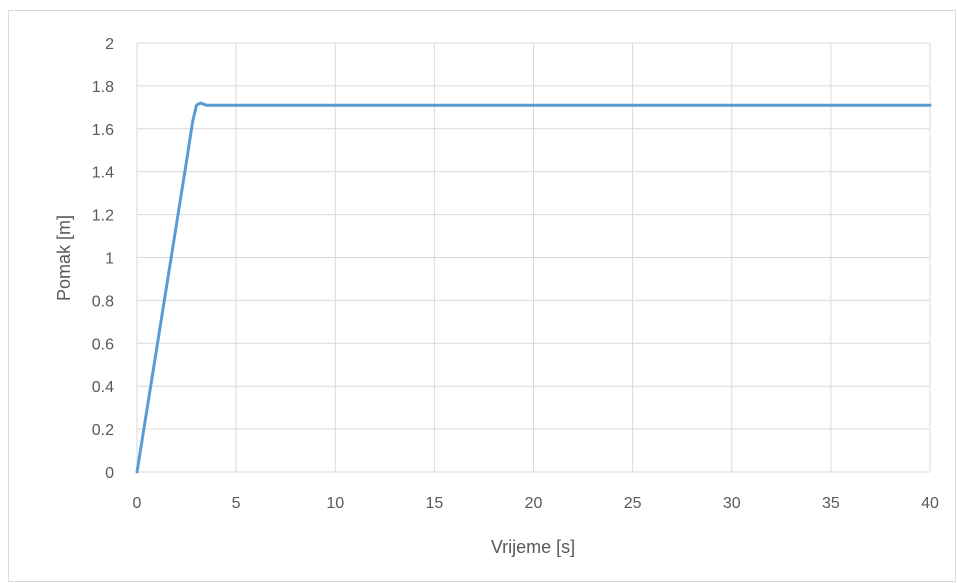 This screenshot has width=957, height=583. I want to click on x-tick-label-6: 30, so click(732, 503).